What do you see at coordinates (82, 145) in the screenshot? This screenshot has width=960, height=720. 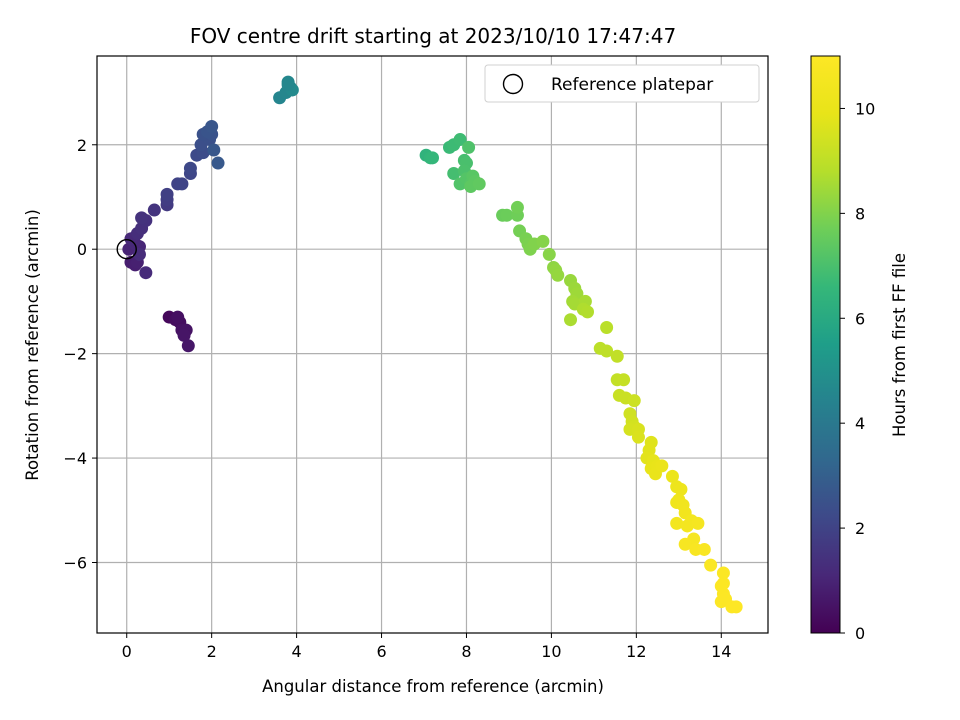 I see `y-tick-label: 2` at bounding box center [82, 145].